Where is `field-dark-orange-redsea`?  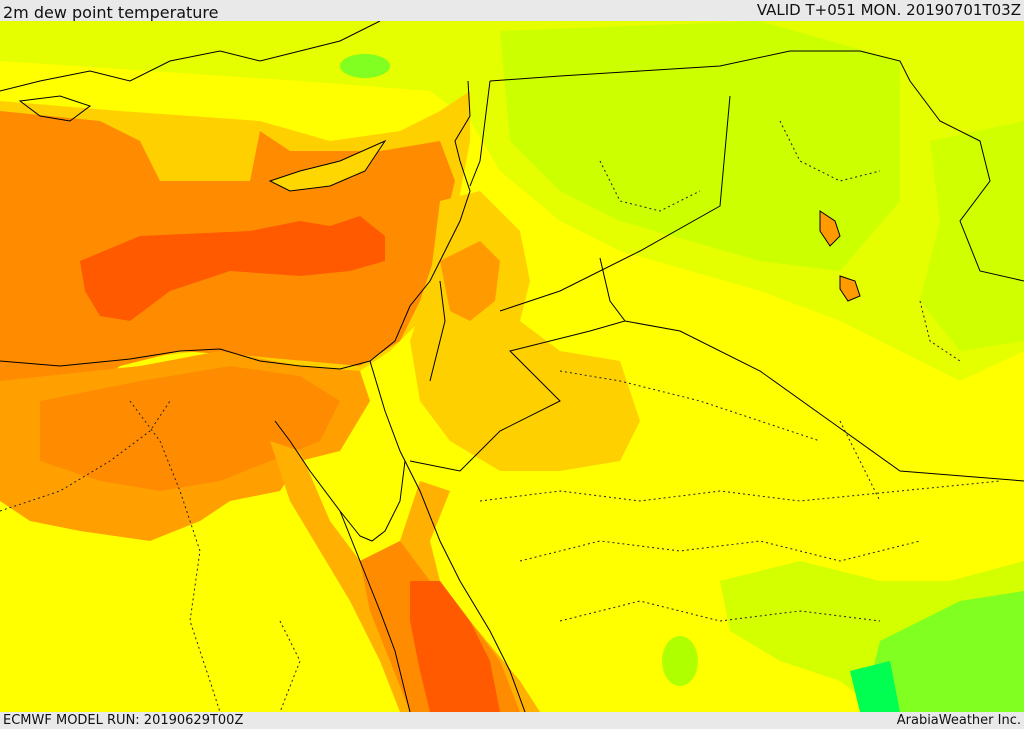
field-dark-orange-redsea is located at coordinates (455, 646).